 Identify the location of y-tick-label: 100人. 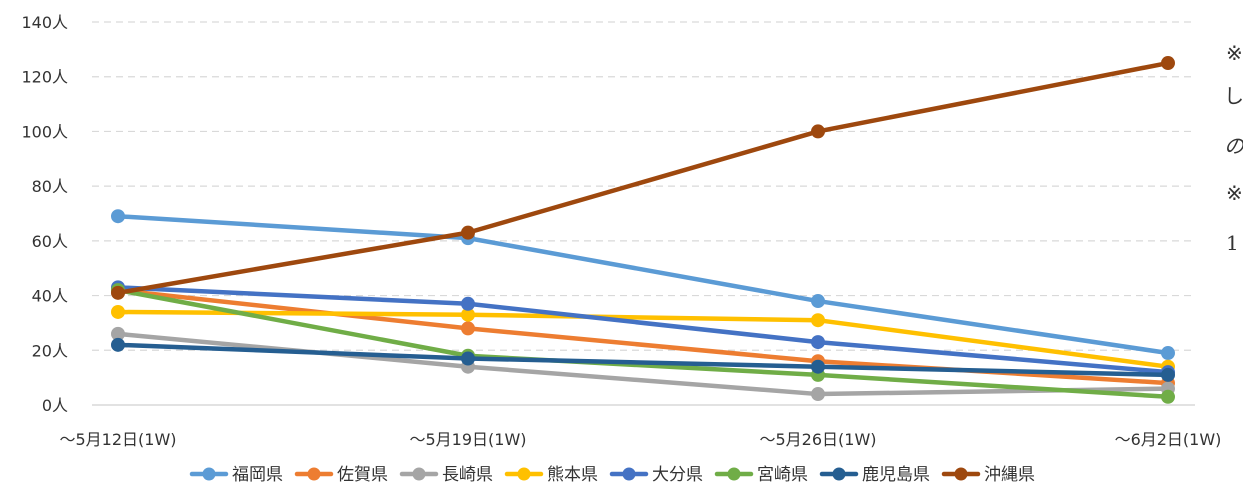
(44, 131).